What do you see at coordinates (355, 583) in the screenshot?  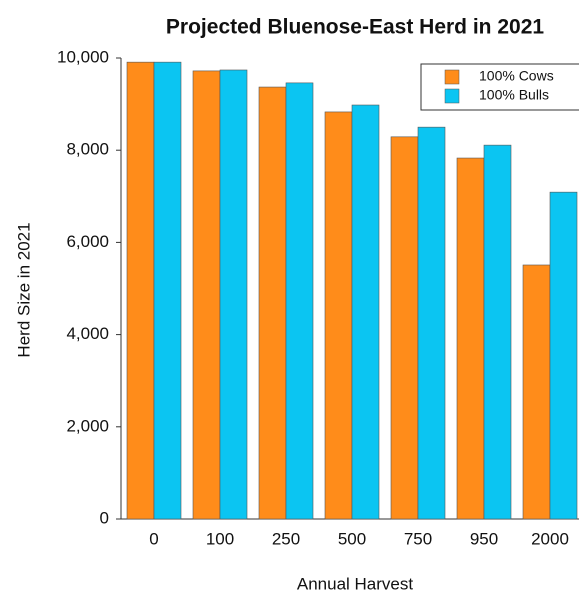 I see `x-axis-label: Annual Harvest` at bounding box center [355, 583].